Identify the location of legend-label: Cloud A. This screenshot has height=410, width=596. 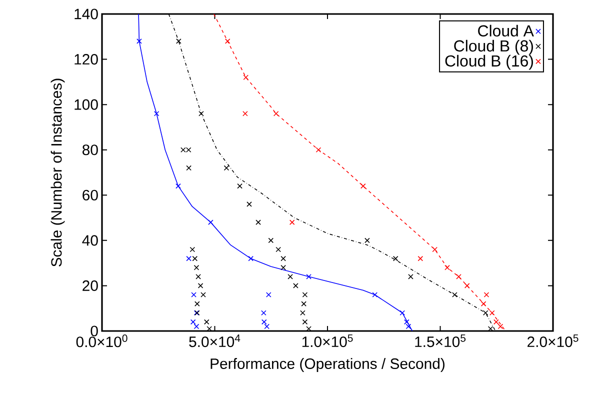
(506, 30).